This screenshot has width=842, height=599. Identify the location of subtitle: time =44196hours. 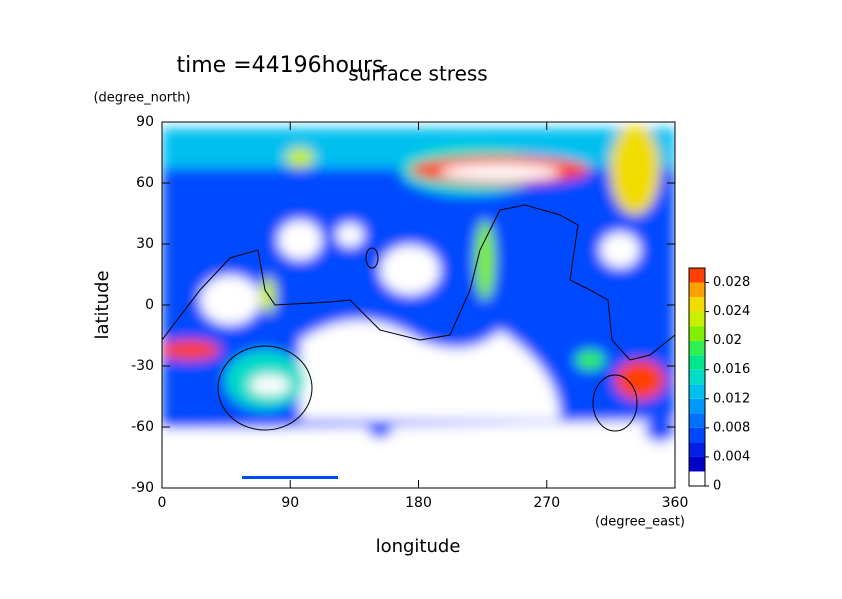
(280, 65).